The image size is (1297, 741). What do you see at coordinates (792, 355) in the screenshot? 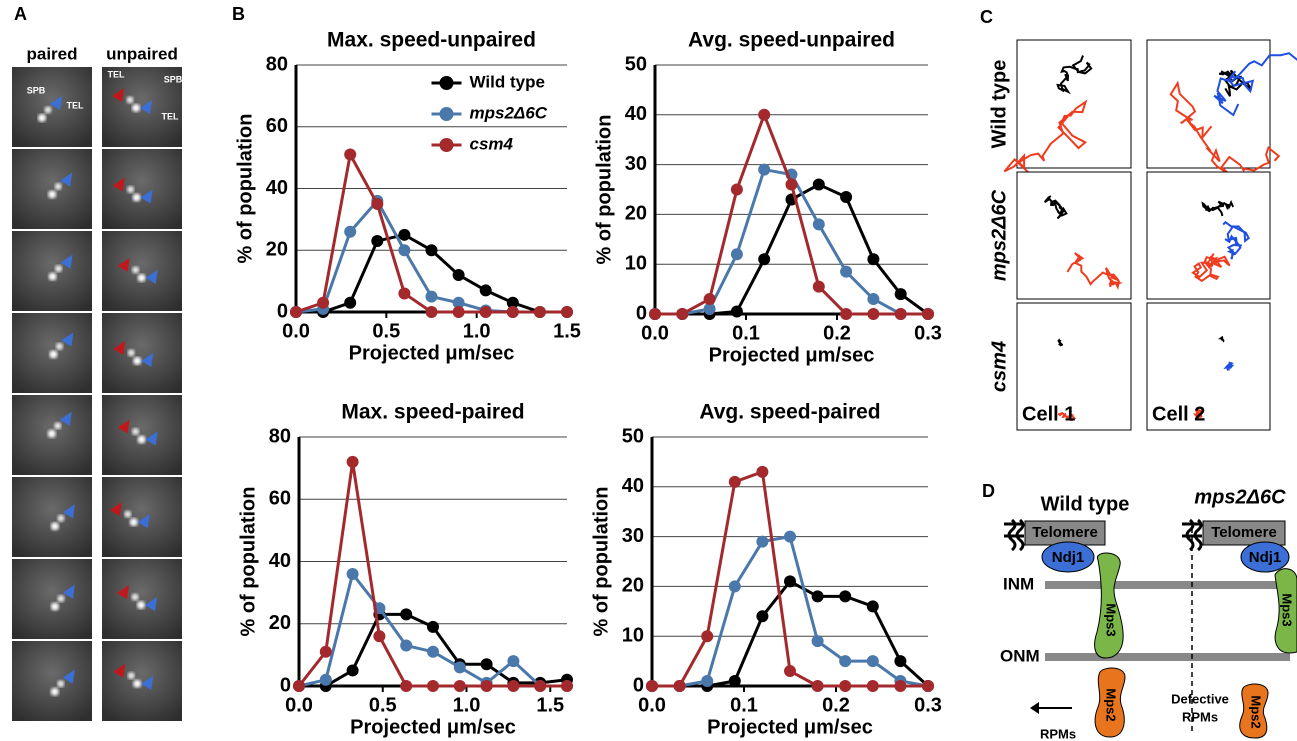
I see `x-axis-label: Projected μm/sec` at bounding box center [792, 355].